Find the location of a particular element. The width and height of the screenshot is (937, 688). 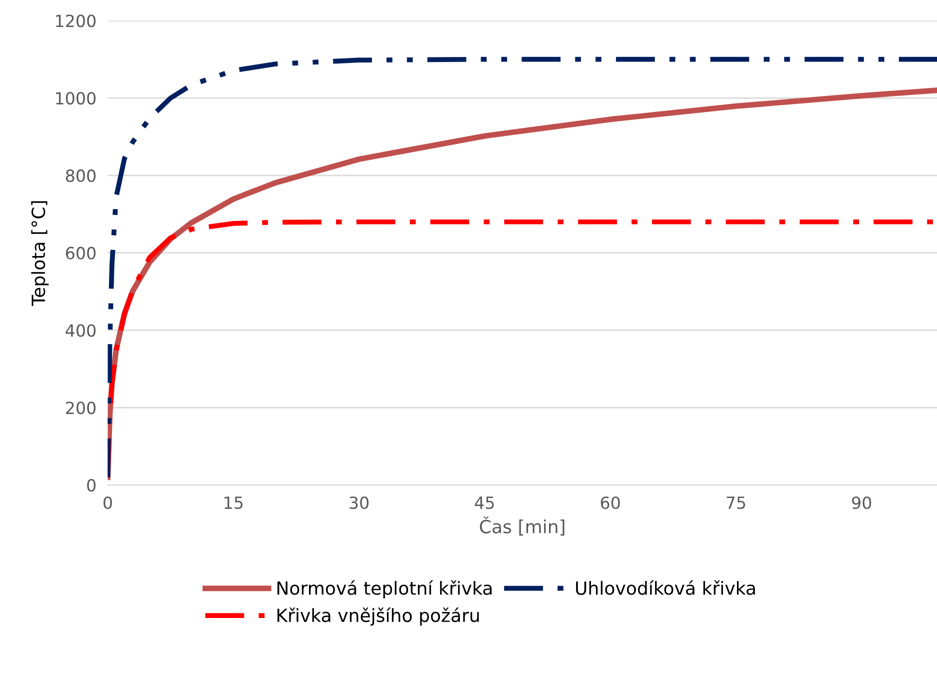

y-tick-label: 0 is located at coordinates (91, 485).